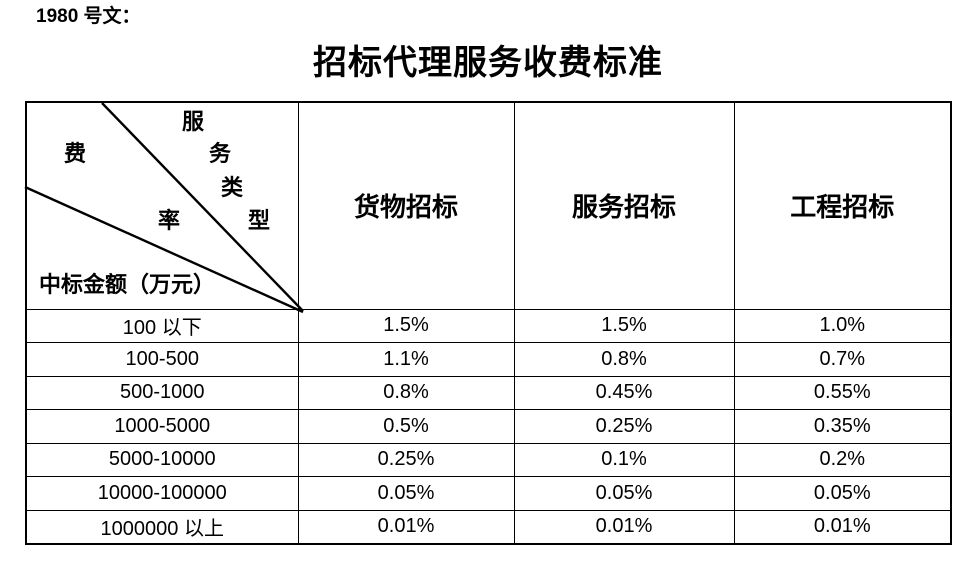 This screenshot has width=976, height=581. What do you see at coordinates (88, 16) in the screenshot?
I see `doc-number: 1980 号文：` at bounding box center [88, 16].